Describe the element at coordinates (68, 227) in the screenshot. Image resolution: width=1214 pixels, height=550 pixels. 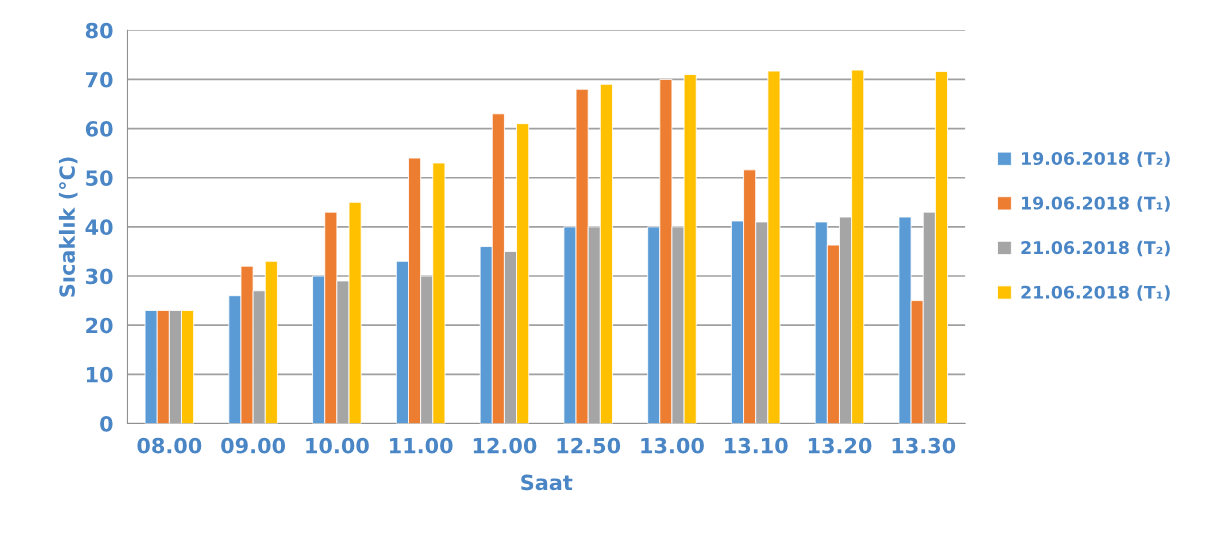
I see `y-axis-title: Sıcaklık (°C)` at that location.